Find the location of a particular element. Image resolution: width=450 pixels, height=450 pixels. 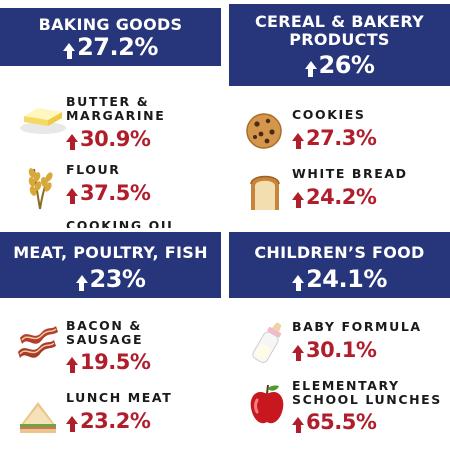

item-value: 65.5% is located at coordinates (367, 422).